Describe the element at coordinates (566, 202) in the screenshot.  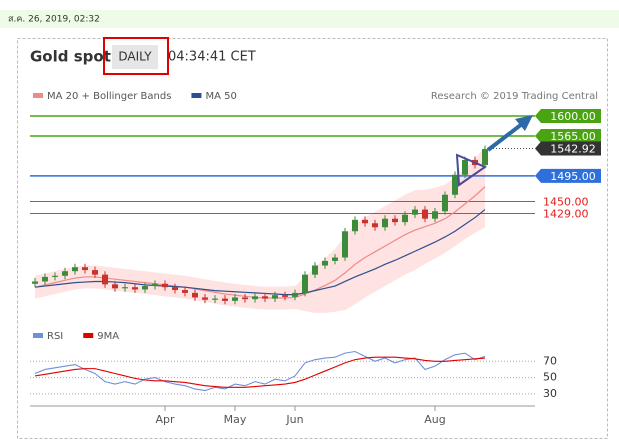
I see `level-label: 1450.00` at that location.